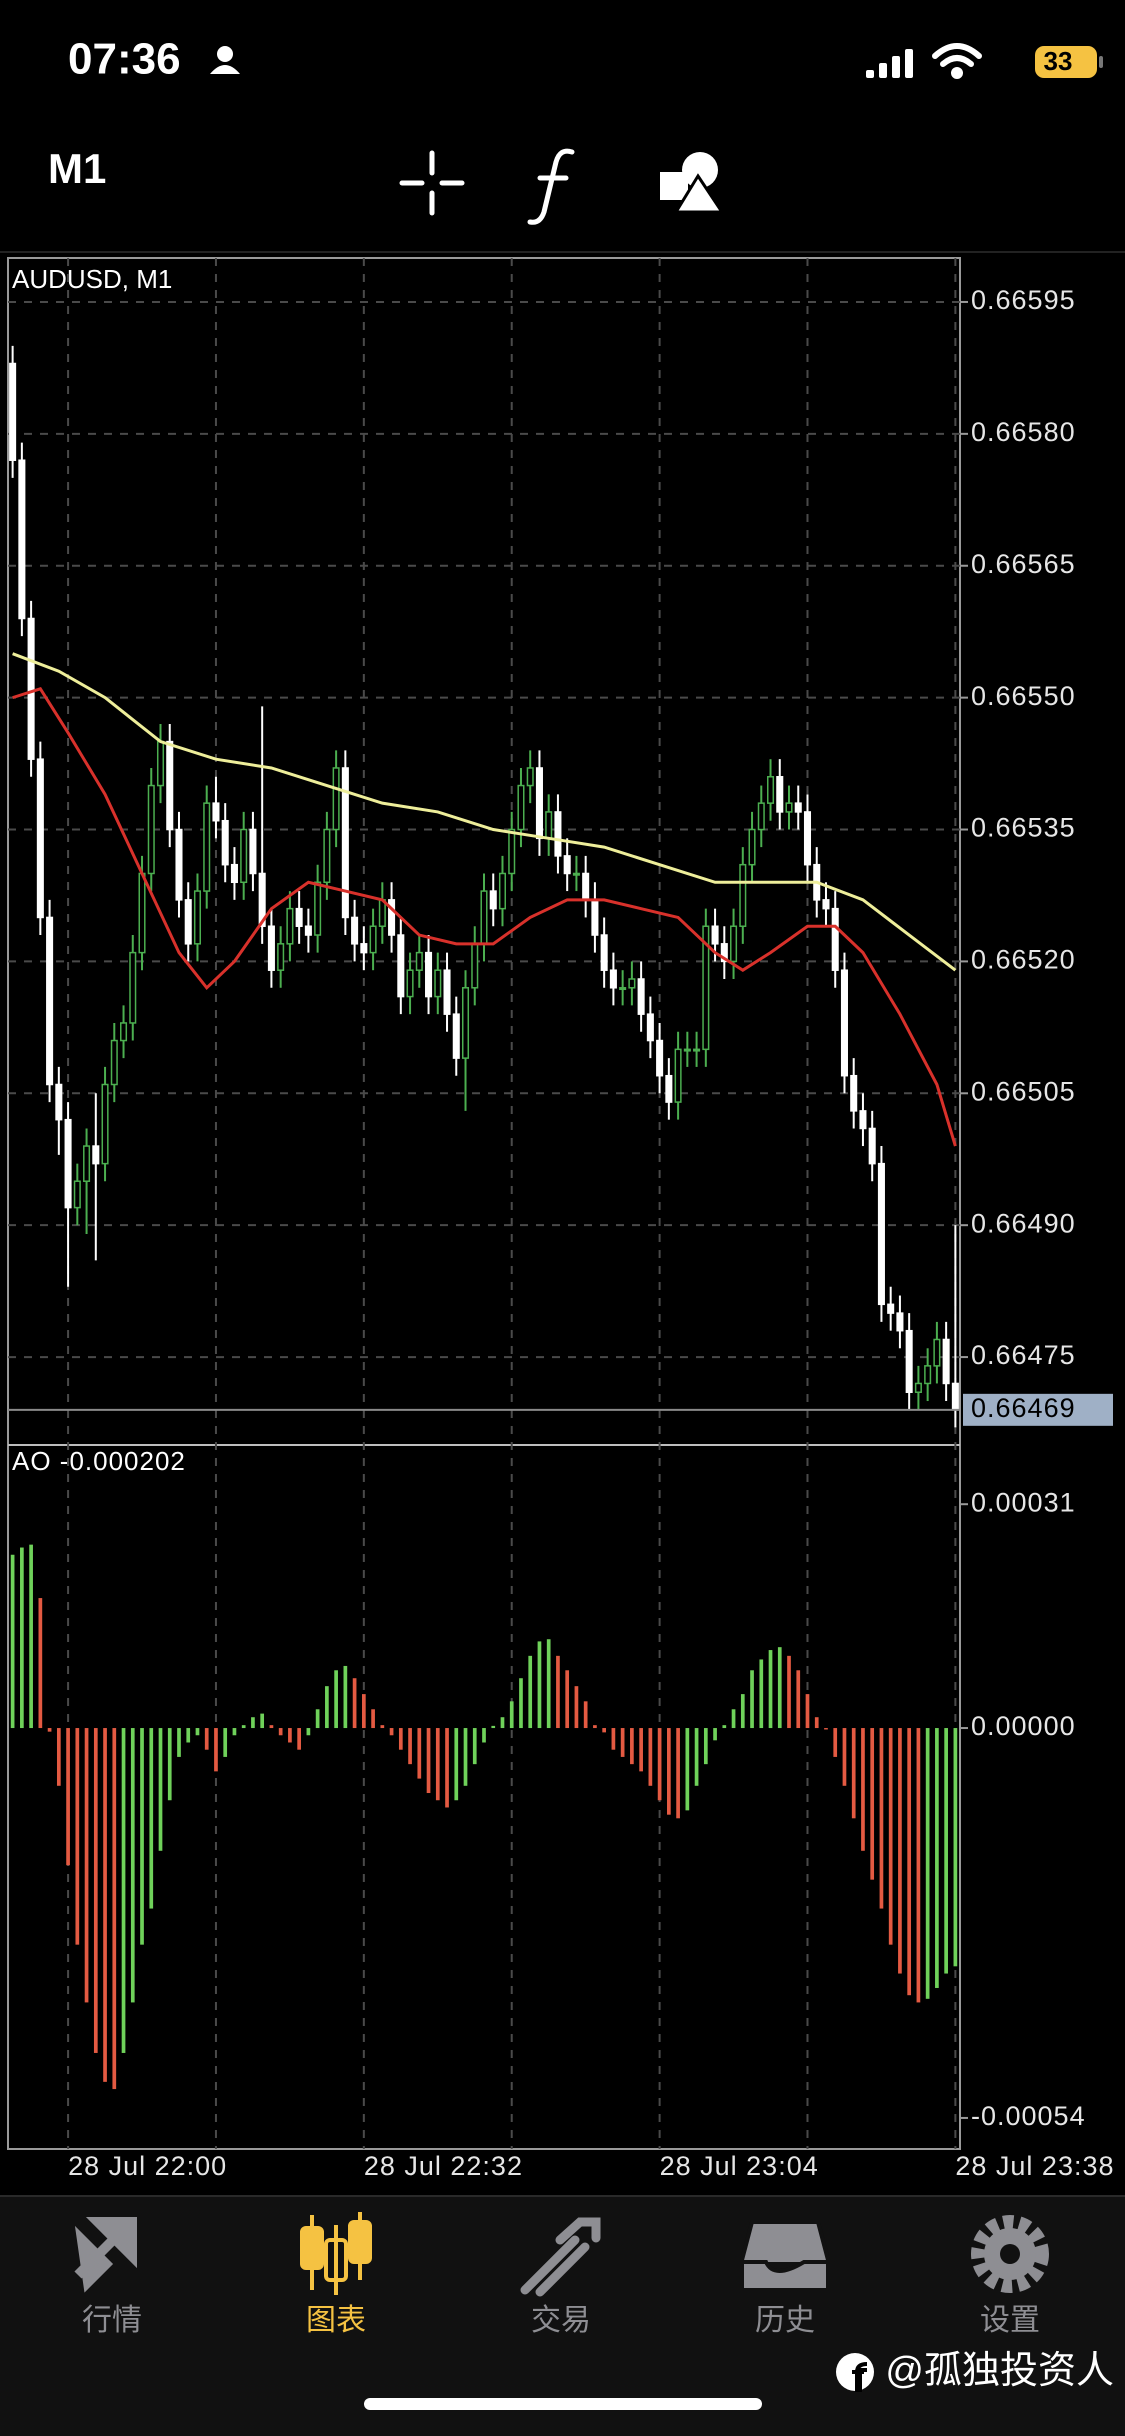 The width and height of the screenshot is (1125, 2436). I want to click on settings-icon, so click(1010, 2254).